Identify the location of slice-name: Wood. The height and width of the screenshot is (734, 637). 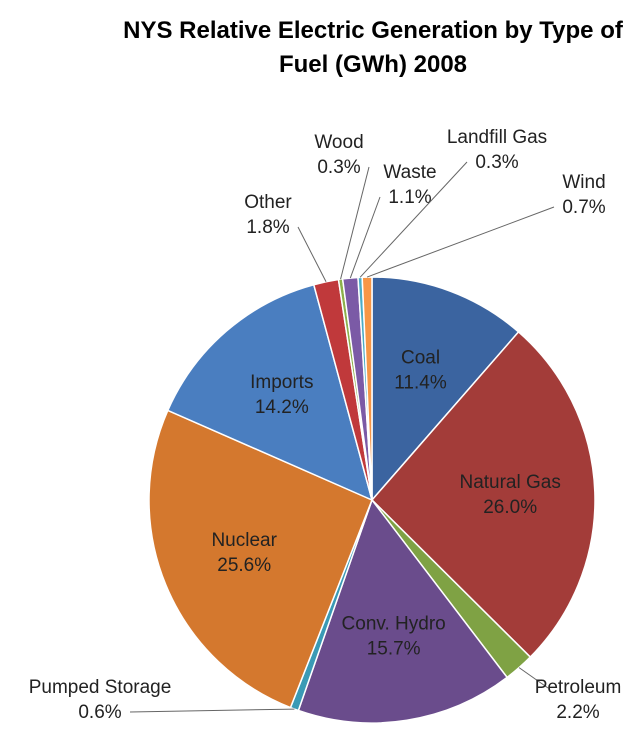
(338, 142).